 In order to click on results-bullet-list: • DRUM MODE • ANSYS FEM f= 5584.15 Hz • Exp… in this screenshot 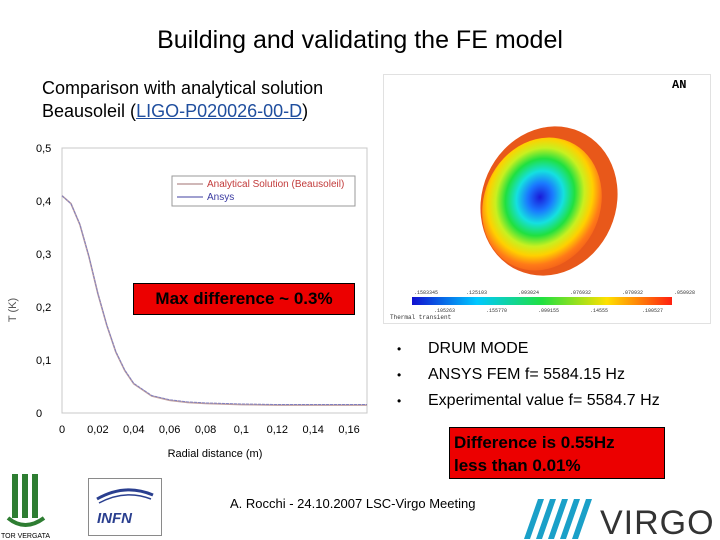, I will do `click(528, 375)`.